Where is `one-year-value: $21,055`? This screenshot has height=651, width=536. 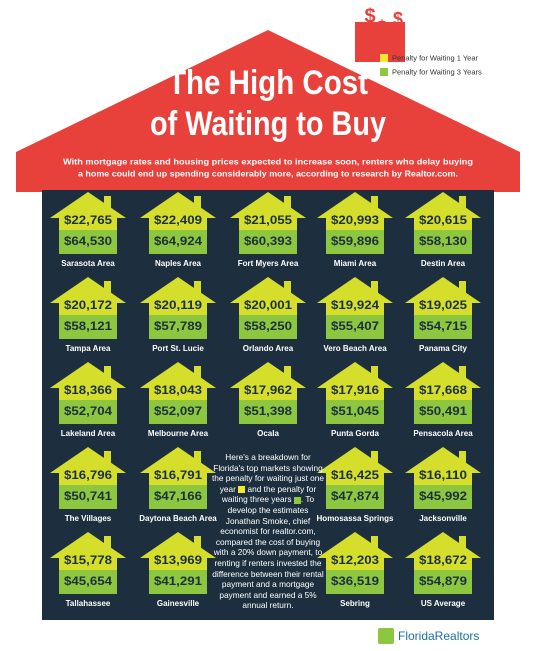 one-year-value: $21,055 is located at coordinates (268, 220).